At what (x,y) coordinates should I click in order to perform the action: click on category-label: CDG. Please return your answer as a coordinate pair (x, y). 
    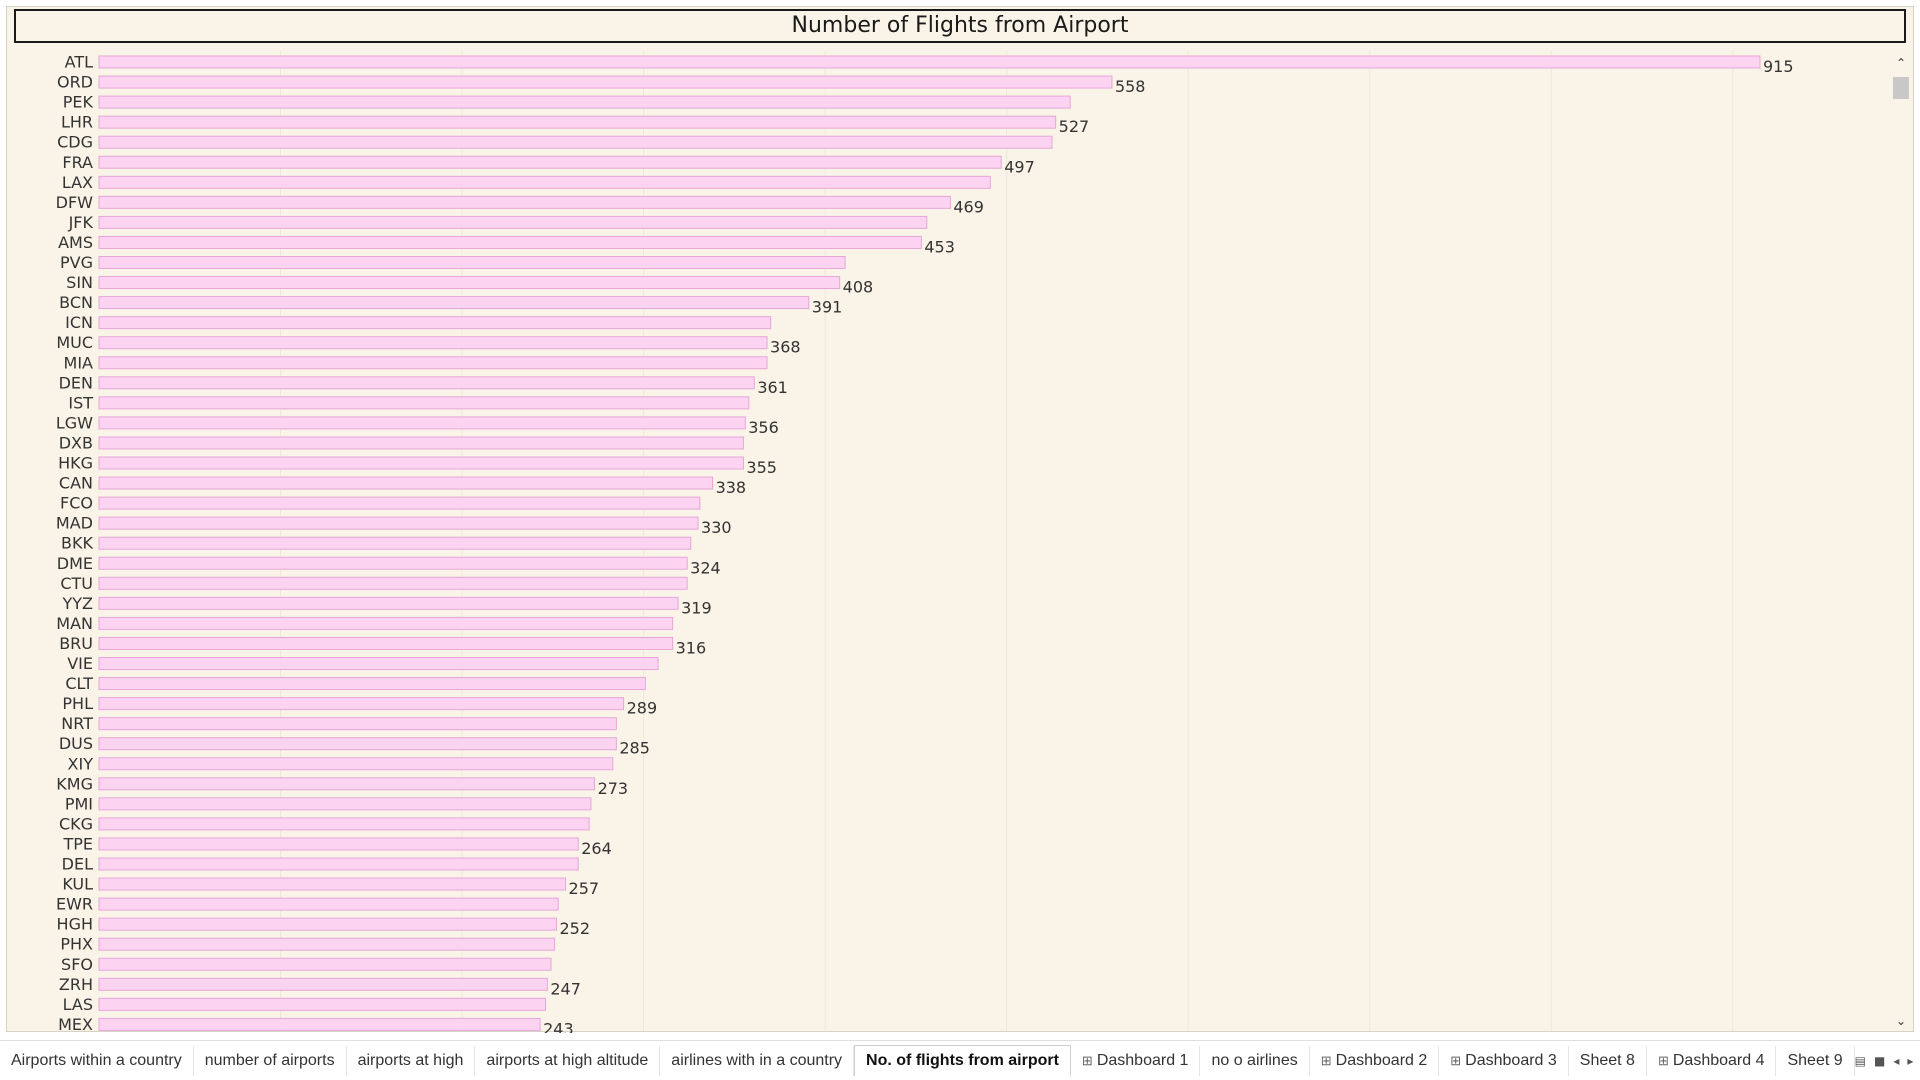
    Looking at the image, I should click on (75, 142).